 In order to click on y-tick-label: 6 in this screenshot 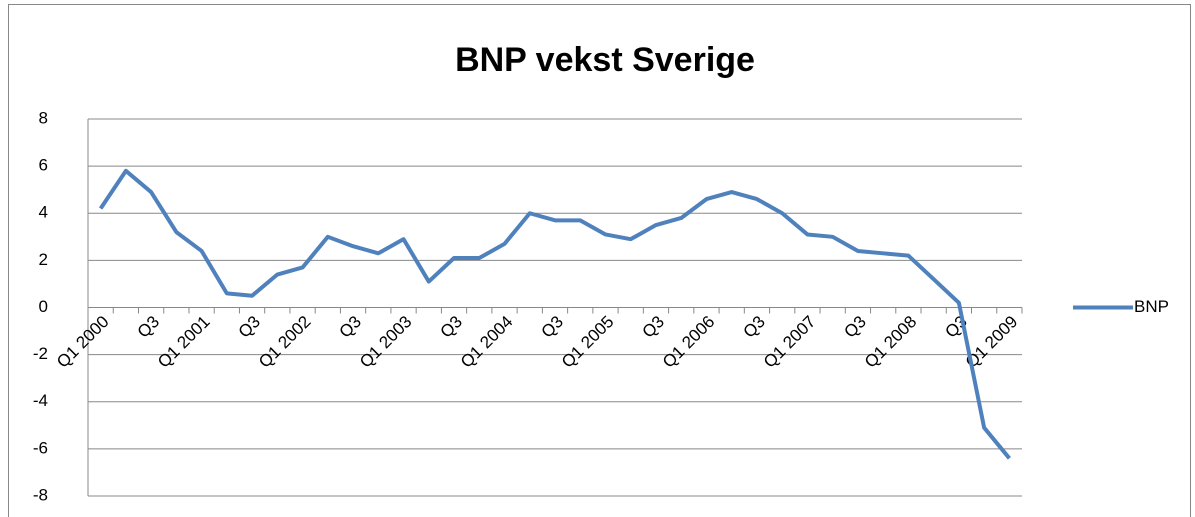, I will do `click(43, 165)`.